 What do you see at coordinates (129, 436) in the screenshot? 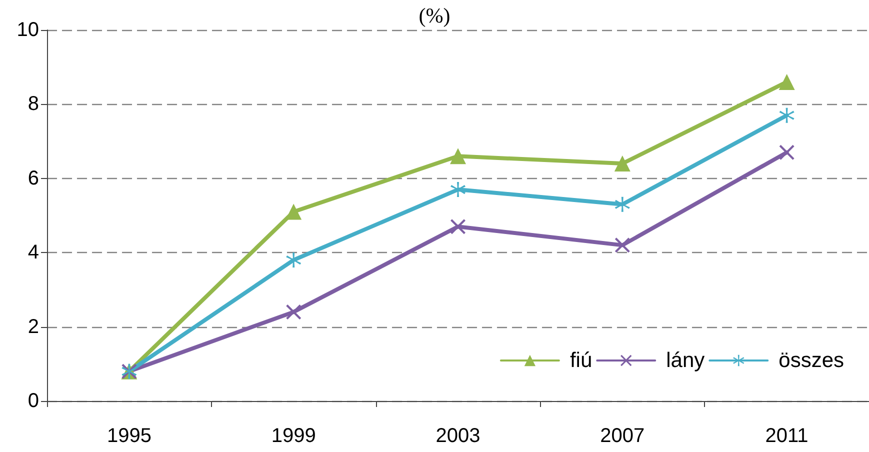
I see `x-tick-label: 1995` at bounding box center [129, 436].